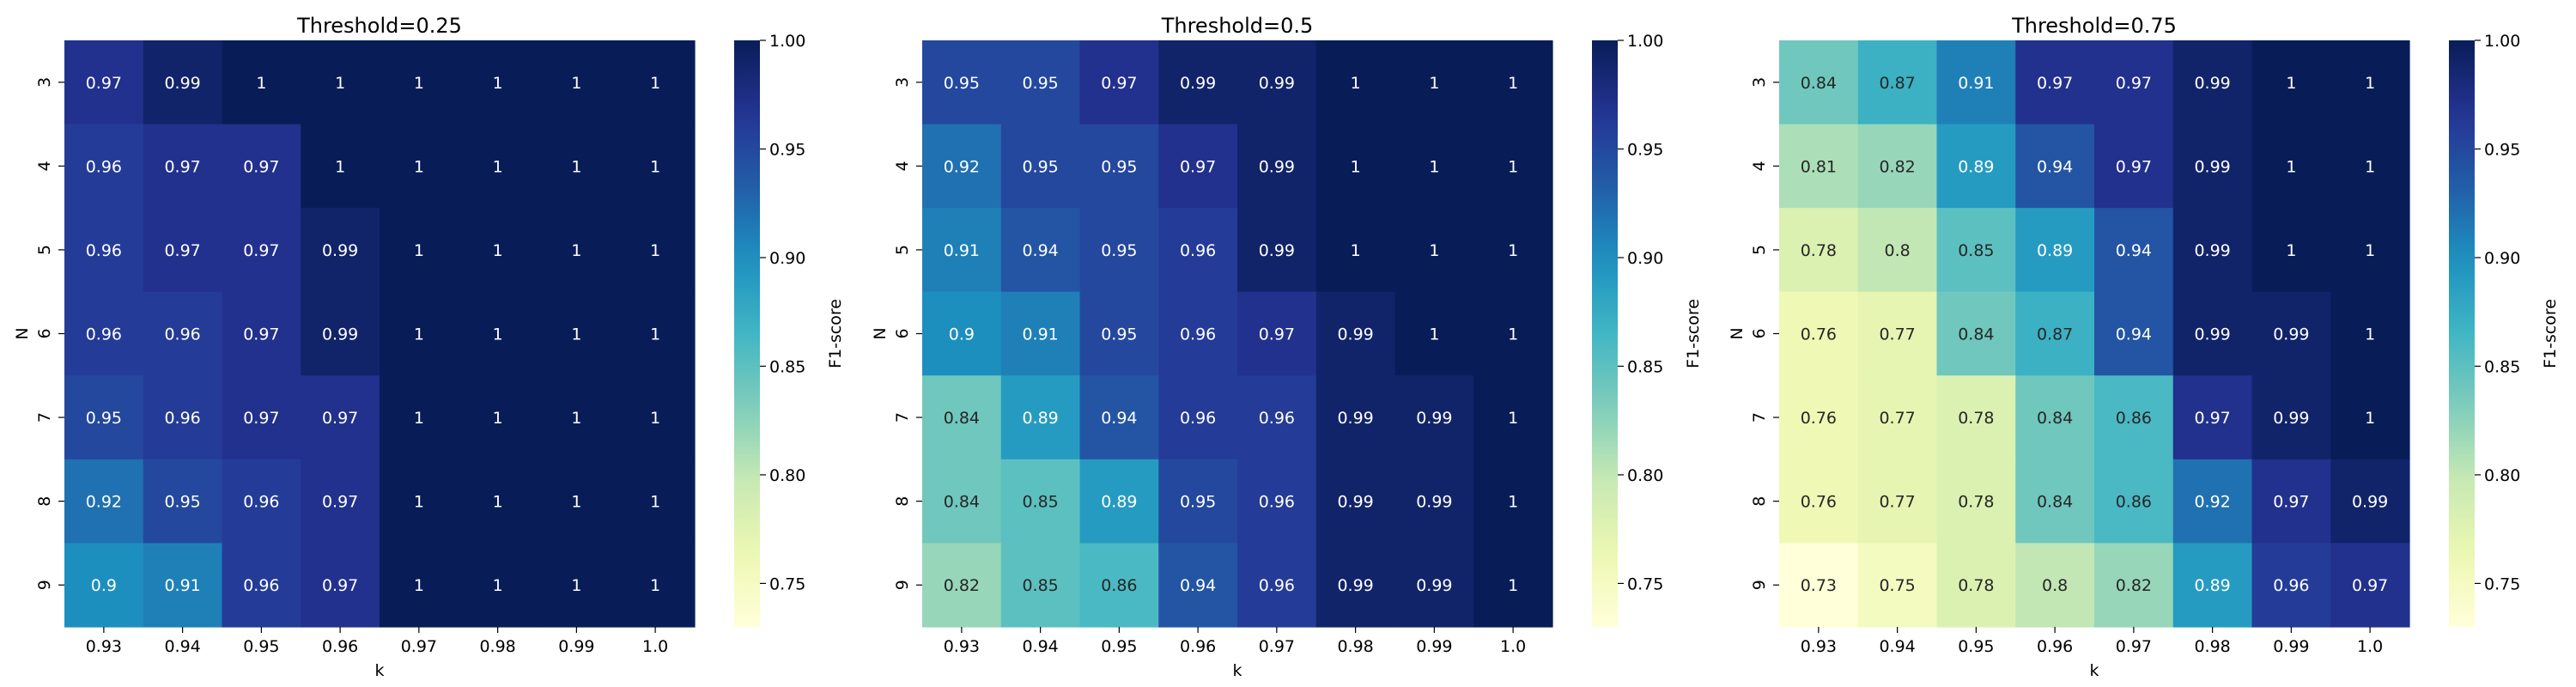 Image resolution: width=2576 pixels, height=687 pixels. I want to click on cell-value-label: 0.85, so click(1040, 585).